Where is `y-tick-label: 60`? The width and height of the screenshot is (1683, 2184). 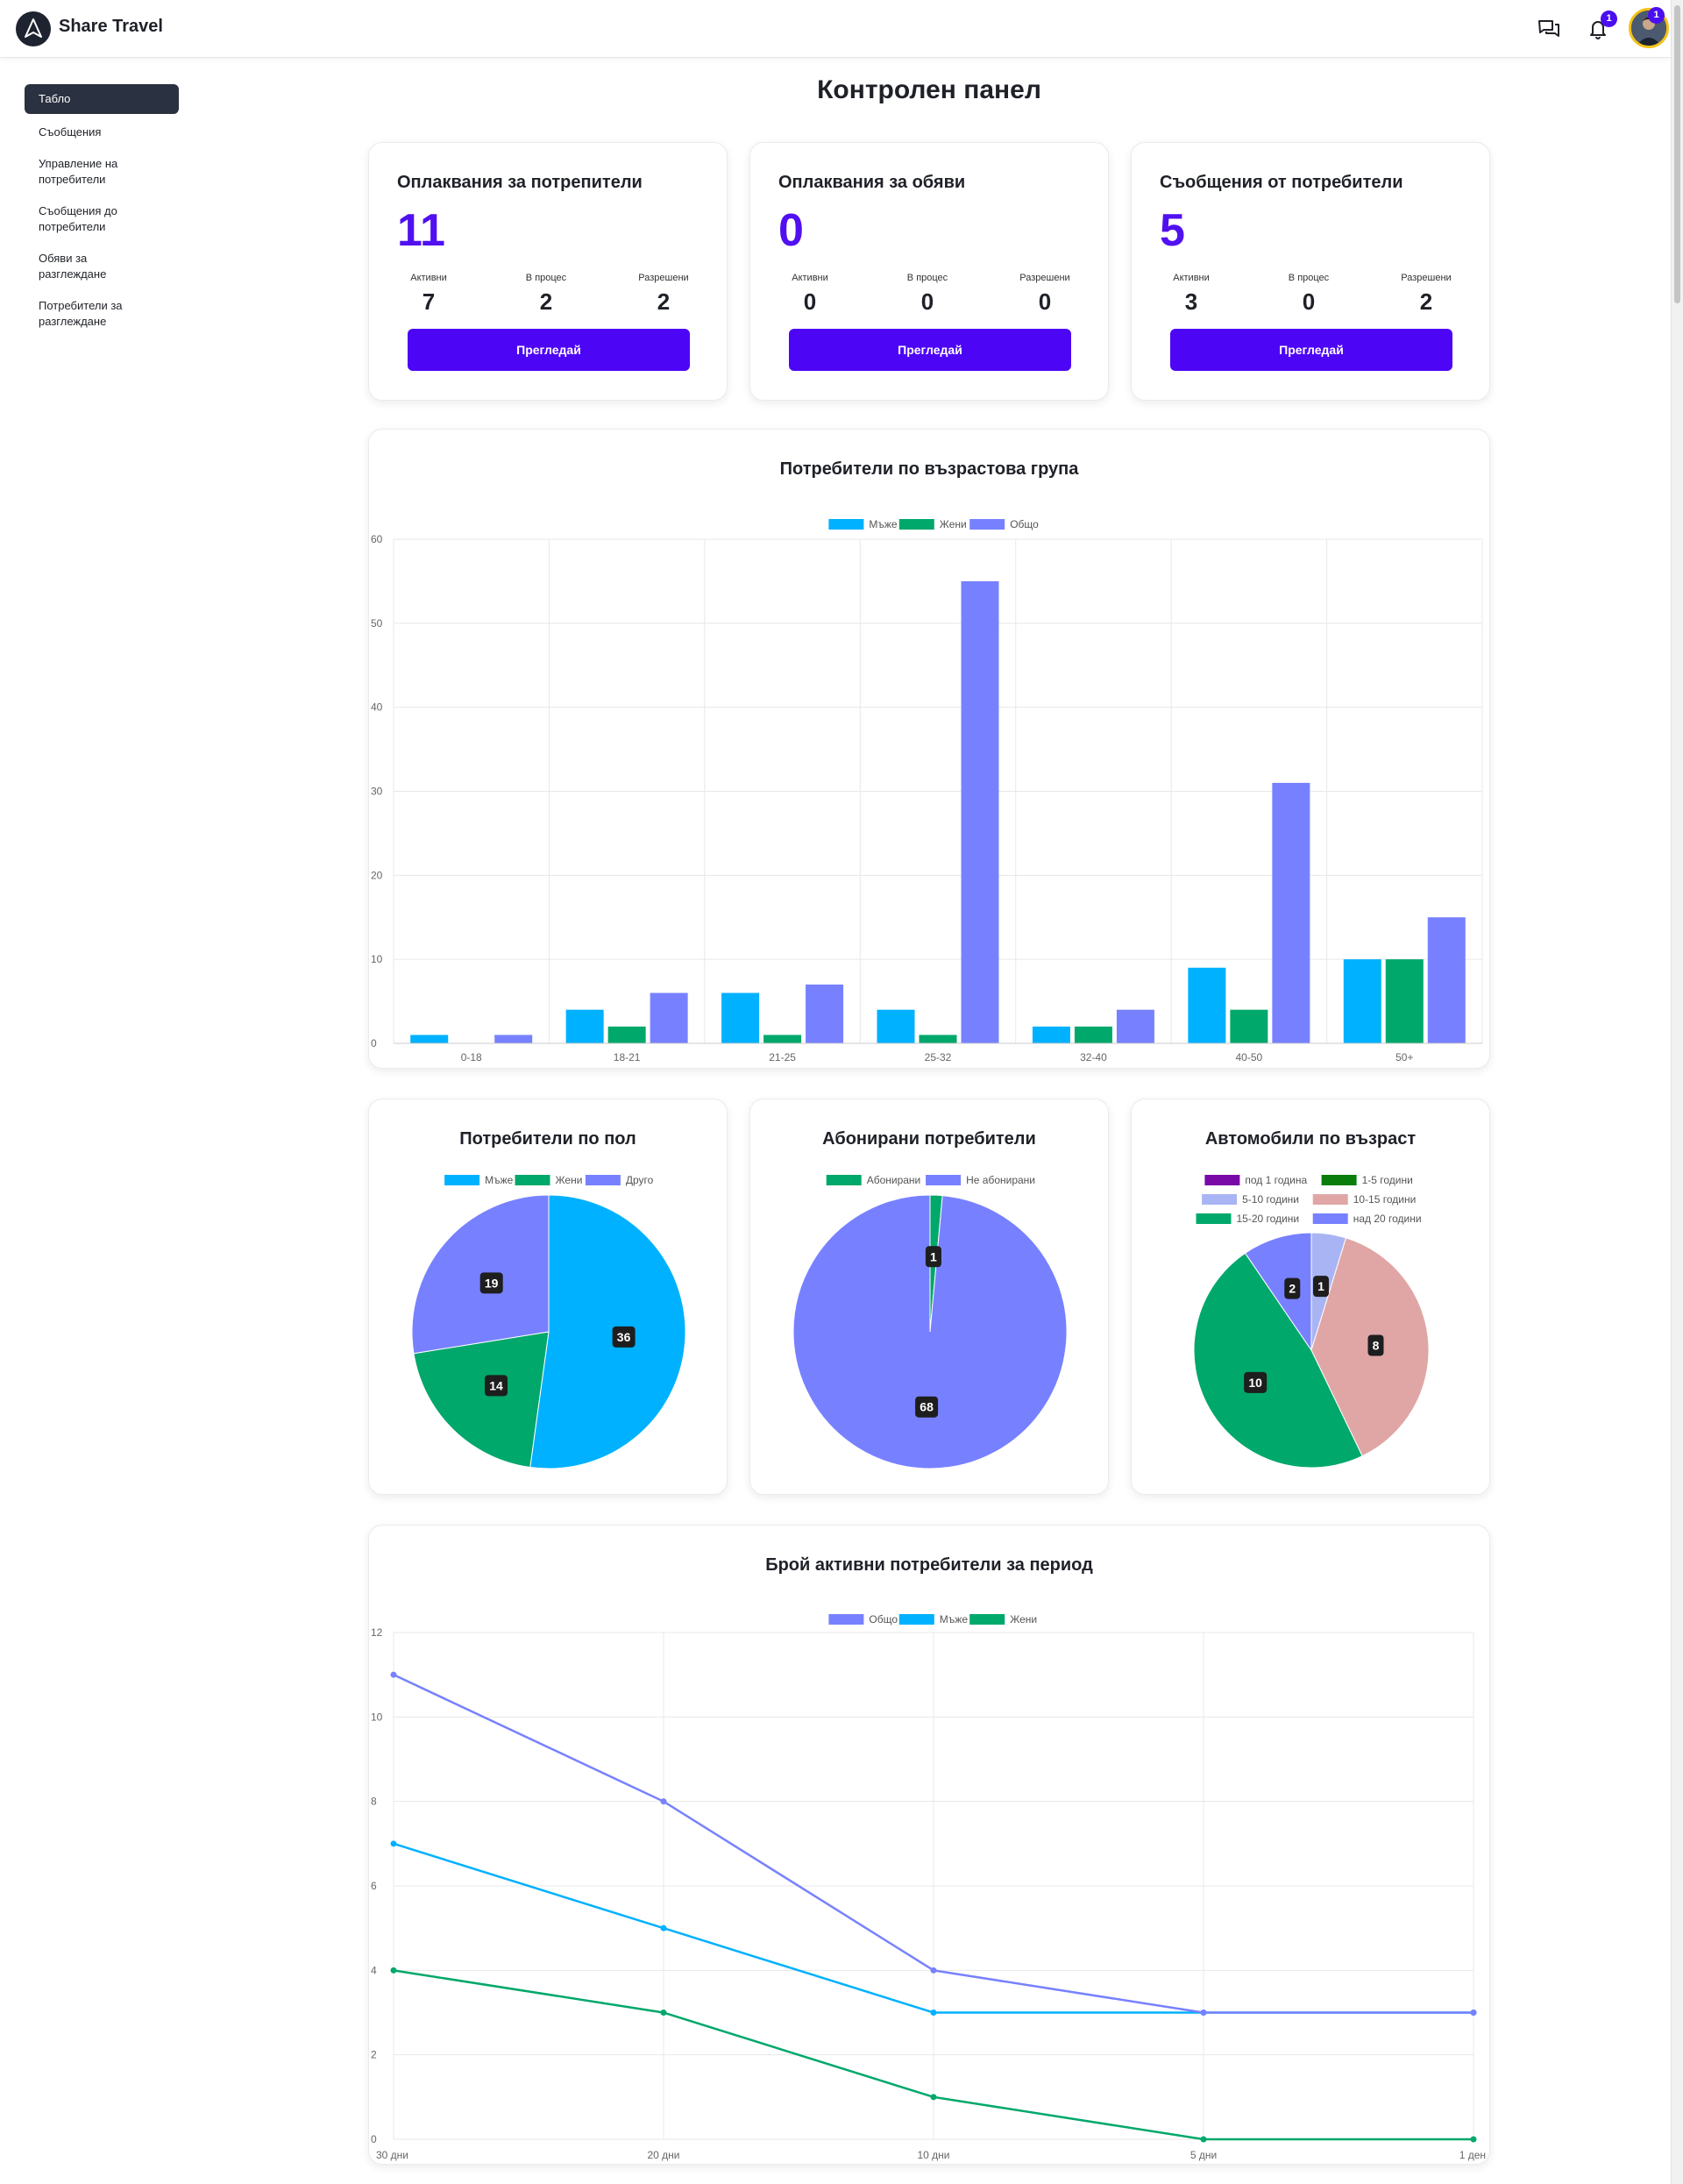 y-tick-label: 60 is located at coordinates (377, 539).